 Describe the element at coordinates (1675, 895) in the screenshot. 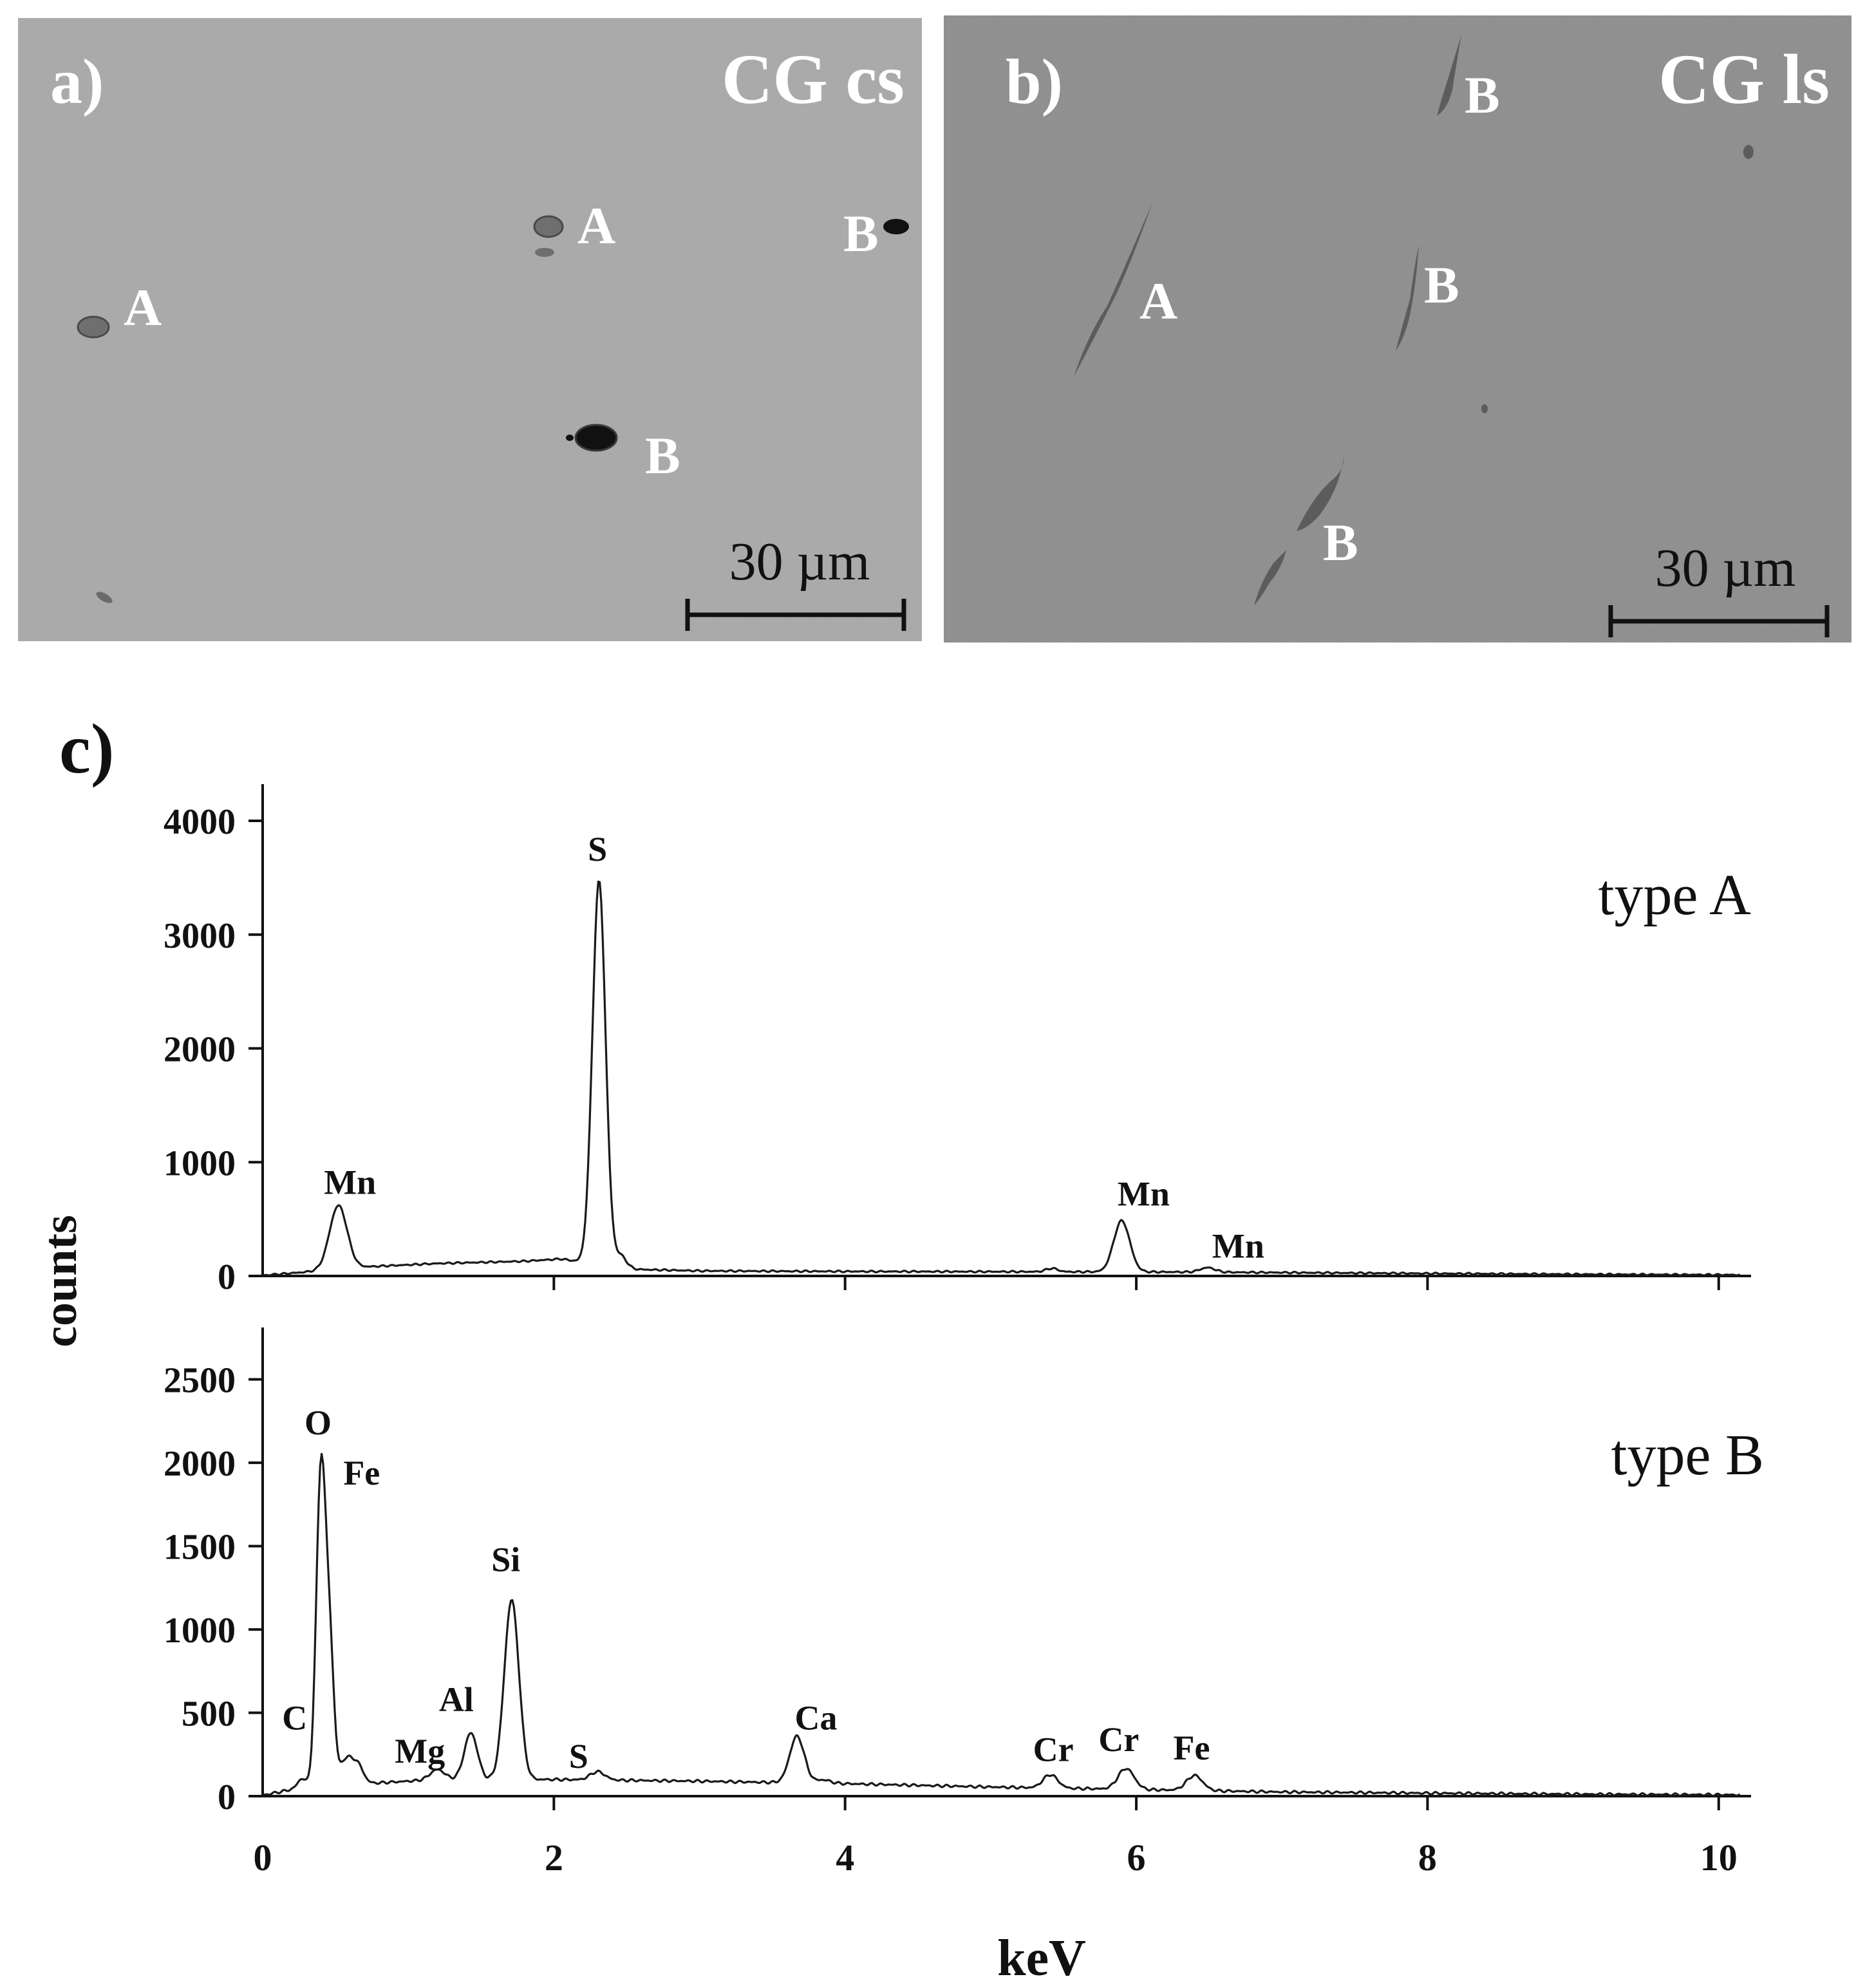

I see `series-label: type A` at that location.